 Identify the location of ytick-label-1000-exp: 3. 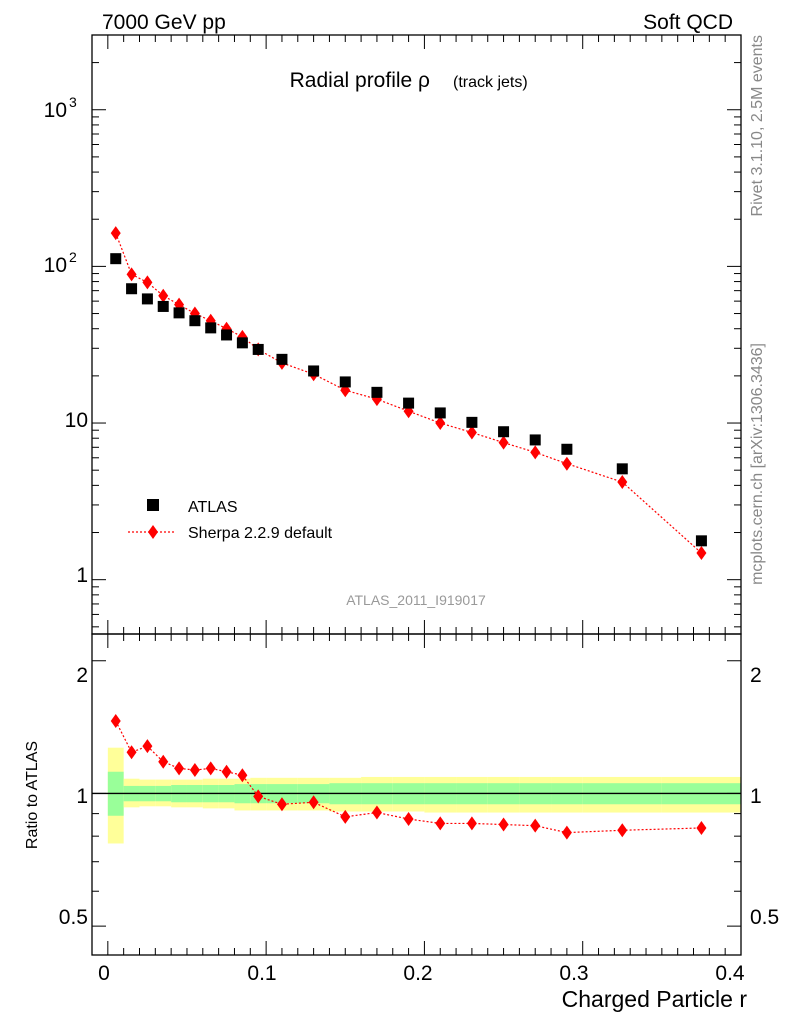
(73, 102).